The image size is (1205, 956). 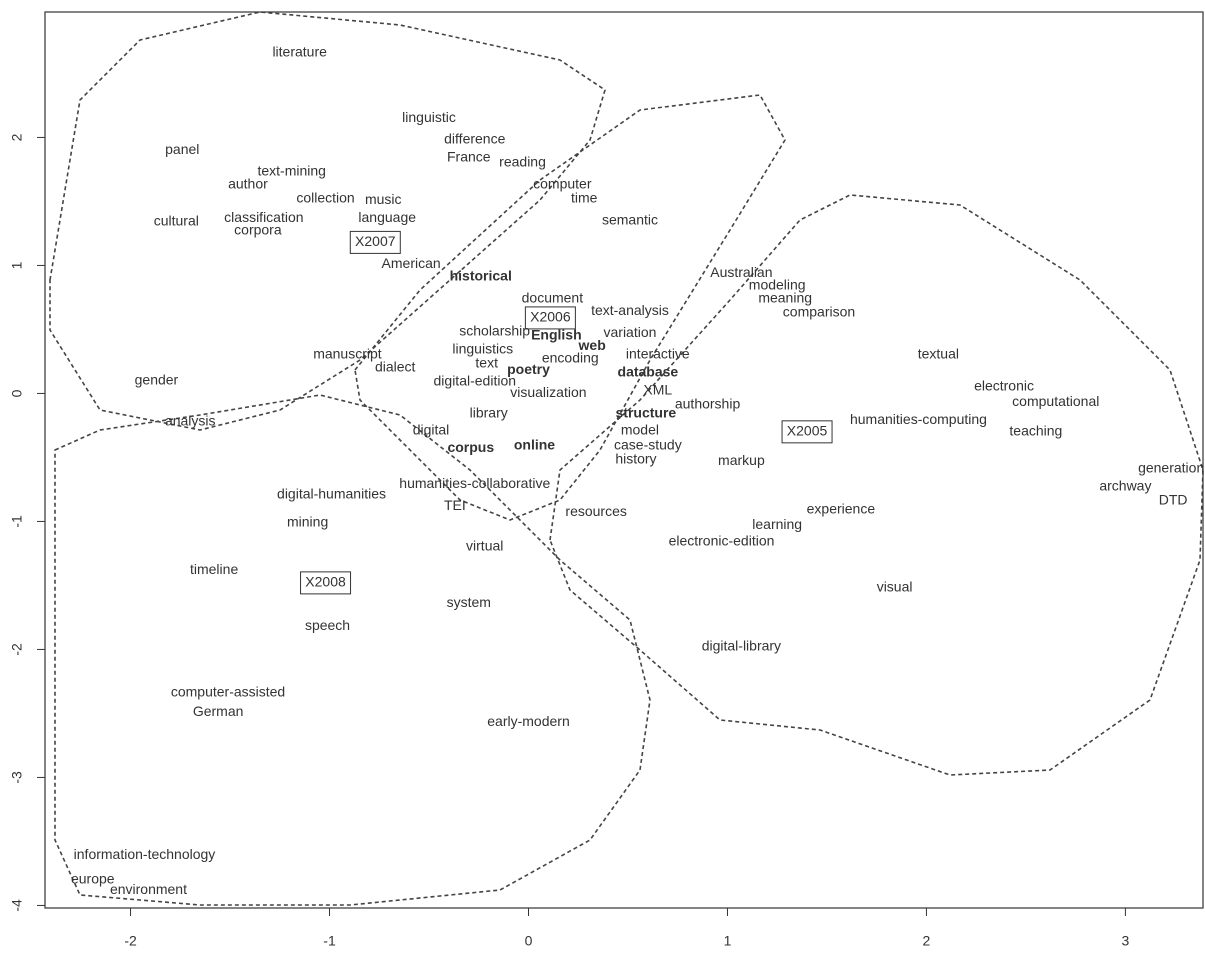 What do you see at coordinates (474, 483) in the screenshot?
I see `term-label: humanities-collaborative` at bounding box center [474, 483].